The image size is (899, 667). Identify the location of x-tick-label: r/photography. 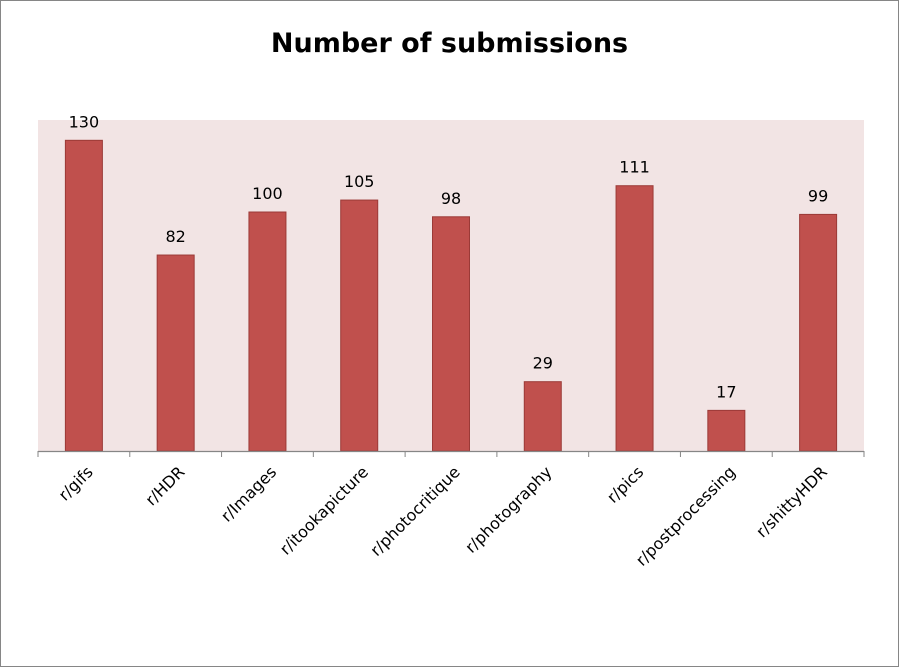
(508, 509).